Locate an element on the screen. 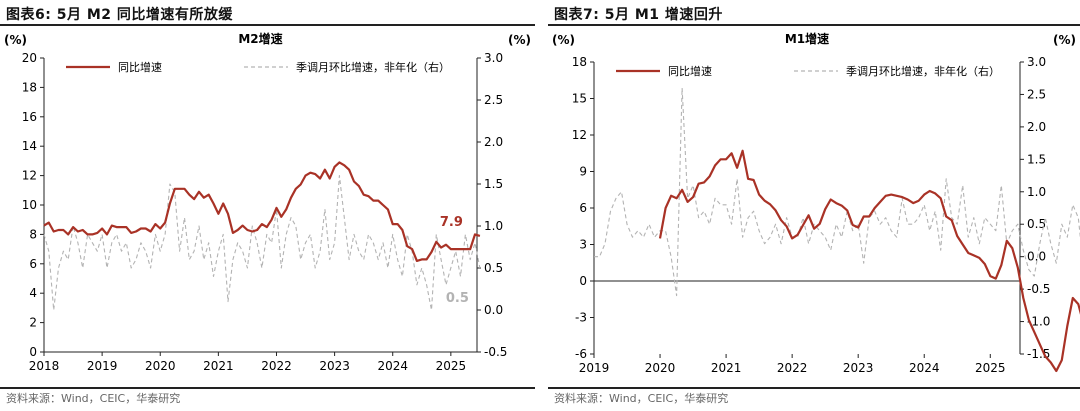  end-label-yoy: 7.9 is located at coordinates (451, 222).